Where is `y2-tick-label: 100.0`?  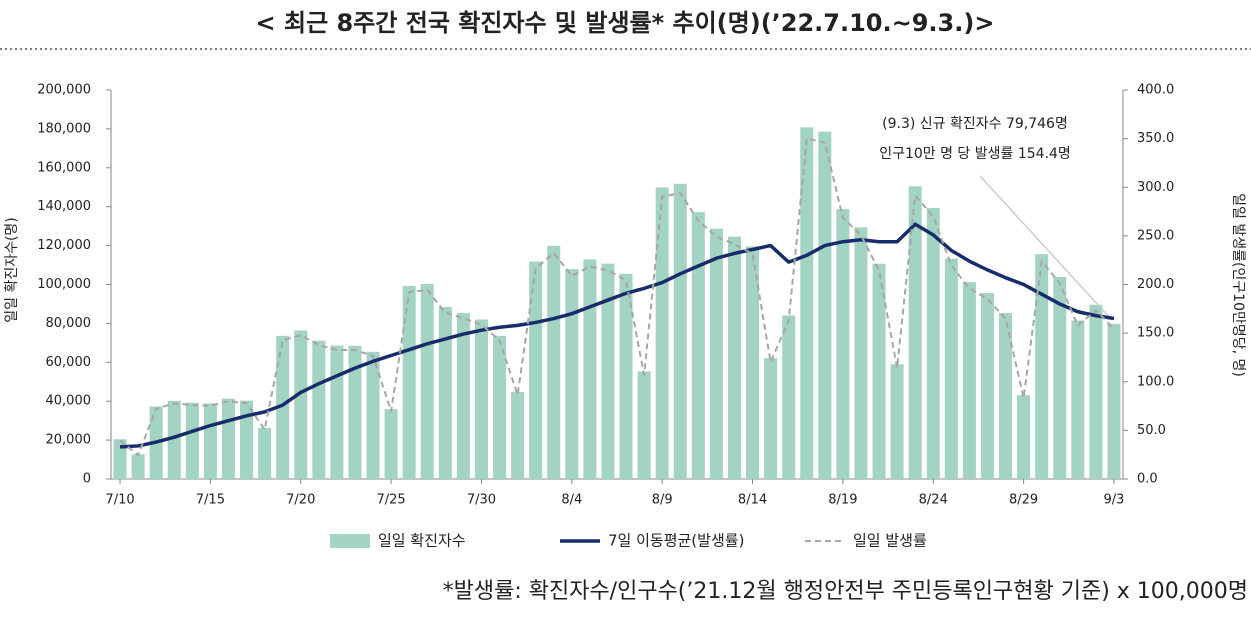
y2-tick-label: 100.0 is located at coordinates (1155, 381).